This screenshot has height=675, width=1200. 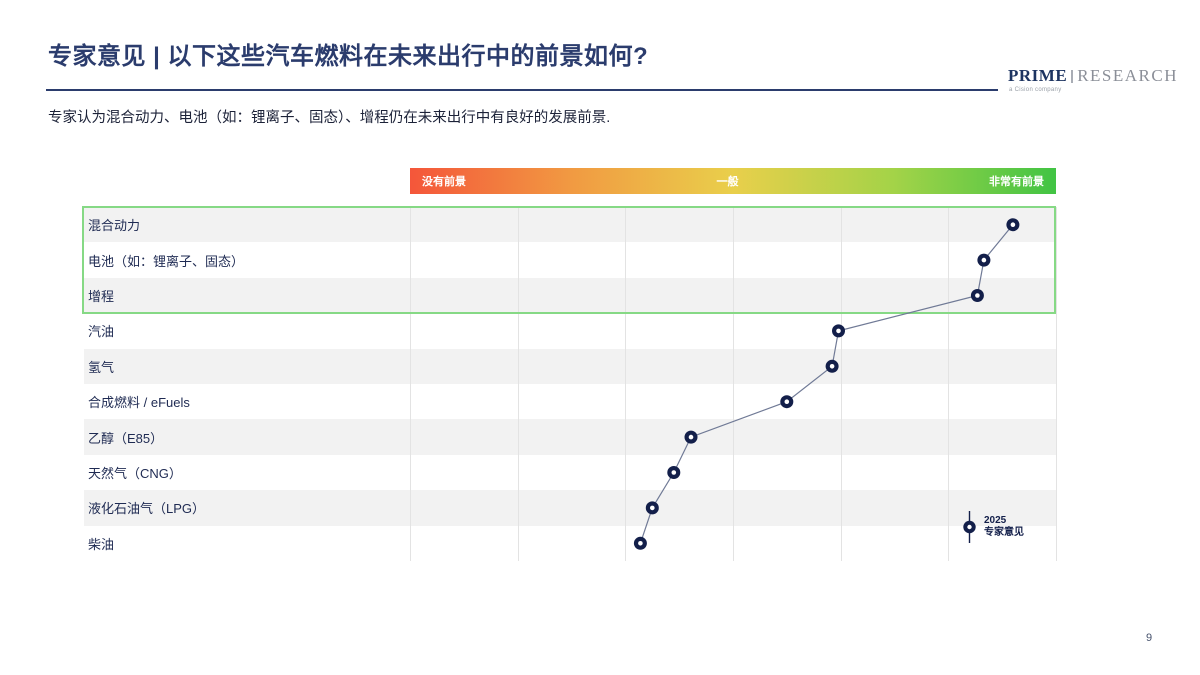 What do you see at coordinates (166, 261) in the screenshot?
I see `category-label: 电池（如：锂离子、固态）` at bounding box center [166, 261].